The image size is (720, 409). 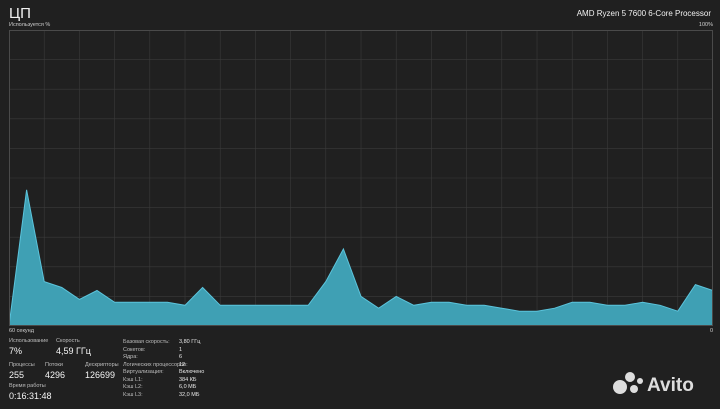 What do you see at coordinates (102, 365) in the screenshot?
I see `stat-handles-label: Дескрипторы` at bounding box center [102, 365].